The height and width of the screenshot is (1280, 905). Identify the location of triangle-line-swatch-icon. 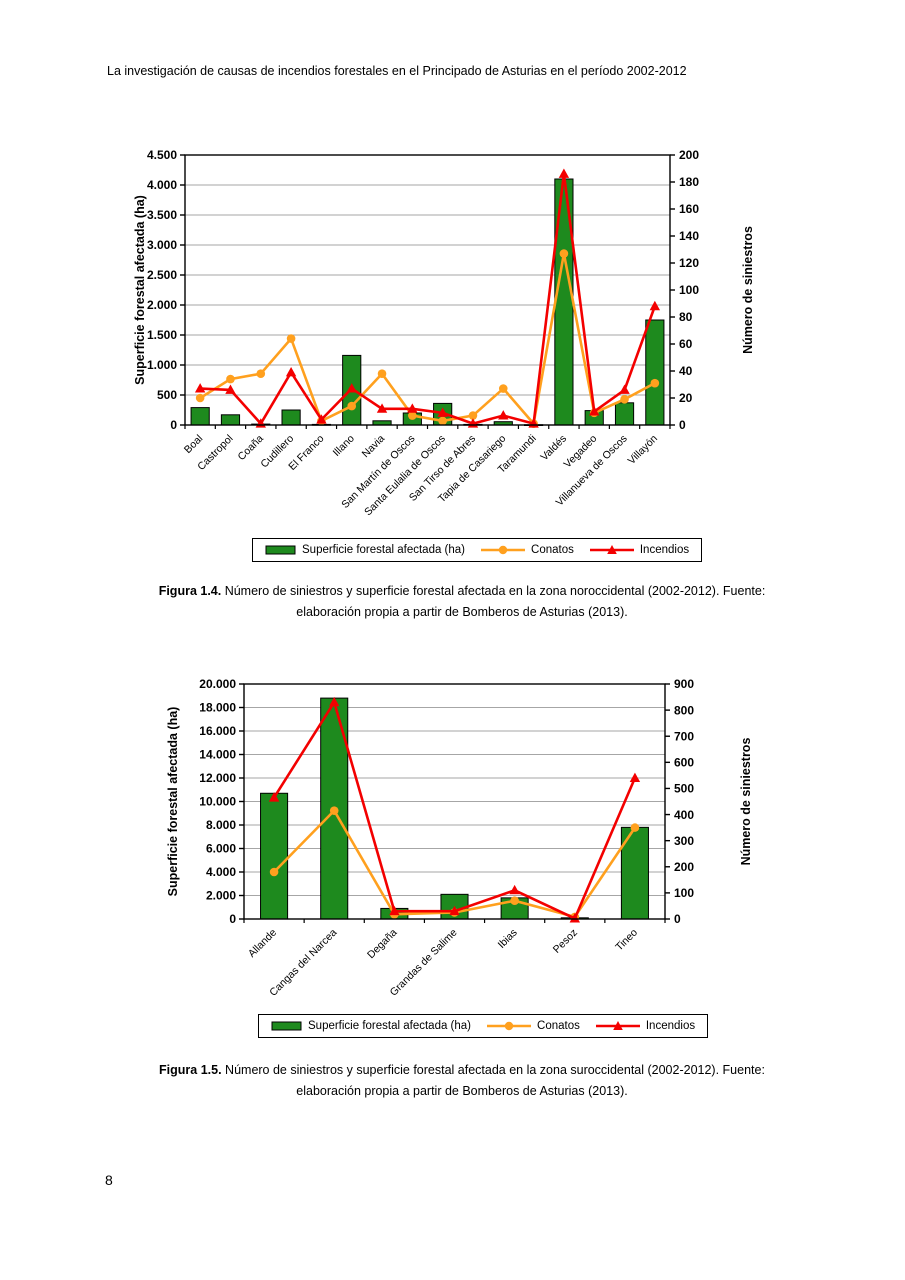
(617, 1025).